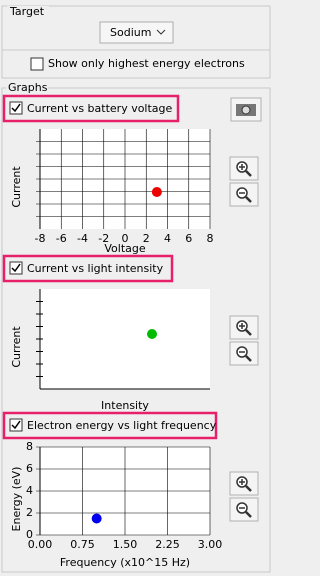  I want to click on option-group, so click(136, 64).